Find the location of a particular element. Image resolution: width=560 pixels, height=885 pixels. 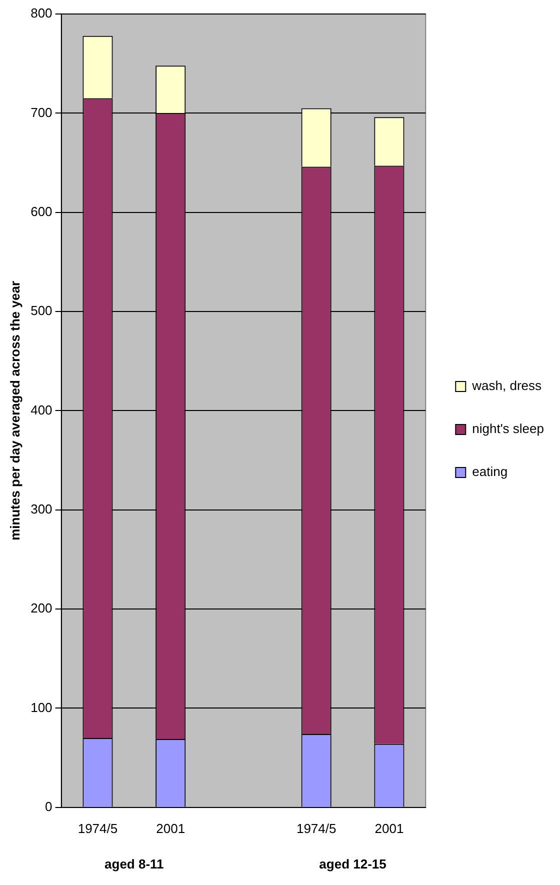

text: aged 12-15 is located at coordinates (352, 864).